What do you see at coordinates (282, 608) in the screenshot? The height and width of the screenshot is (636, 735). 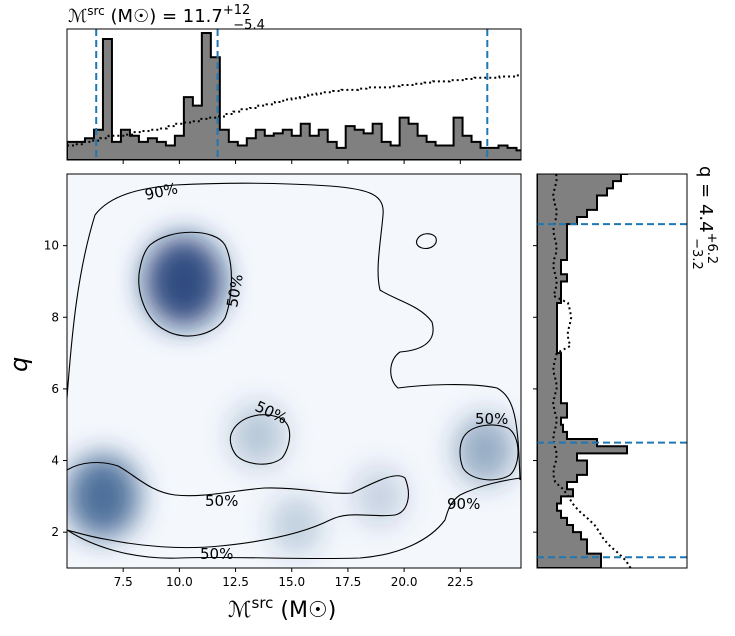 I see `x-axis-label: ℳsrc (M☉)` at bounding box center [282, 608].